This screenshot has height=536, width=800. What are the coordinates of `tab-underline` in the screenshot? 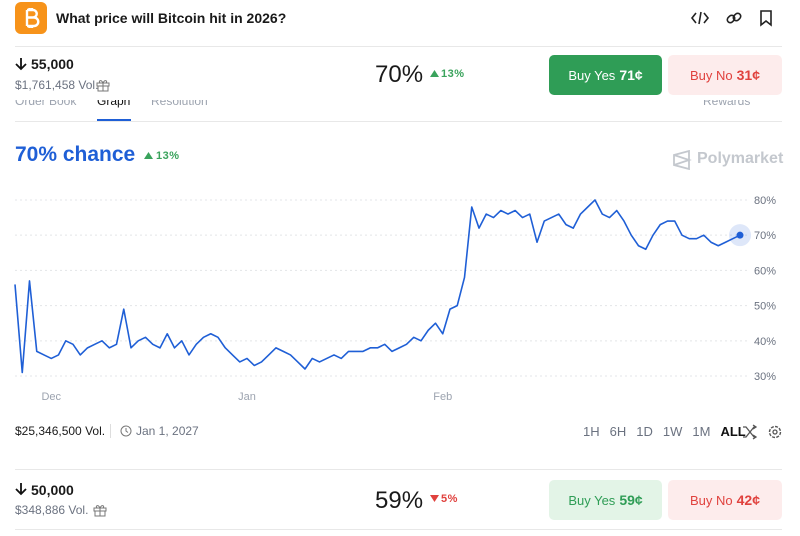 It's located at (114, 120).